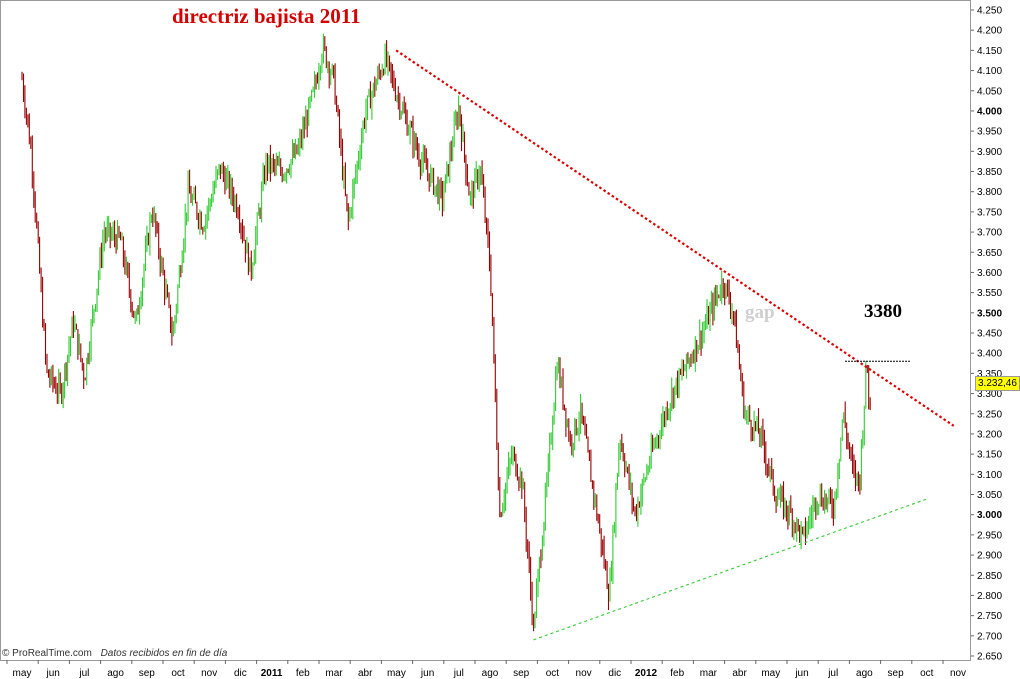 This screenshot has height=679, width=1020. I want to click on y-tick-label: 3.800, so click(989, 192).